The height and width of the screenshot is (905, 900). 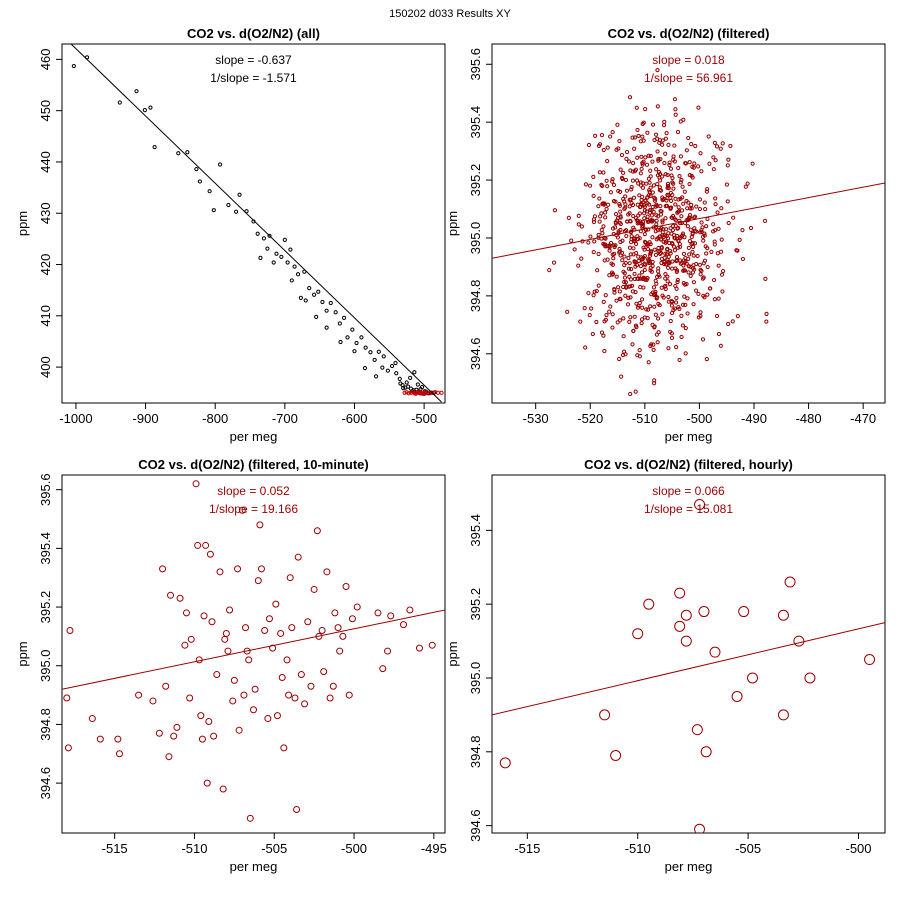 I want to click on y-tick-label: 395.4, so click(x=475, y=122).